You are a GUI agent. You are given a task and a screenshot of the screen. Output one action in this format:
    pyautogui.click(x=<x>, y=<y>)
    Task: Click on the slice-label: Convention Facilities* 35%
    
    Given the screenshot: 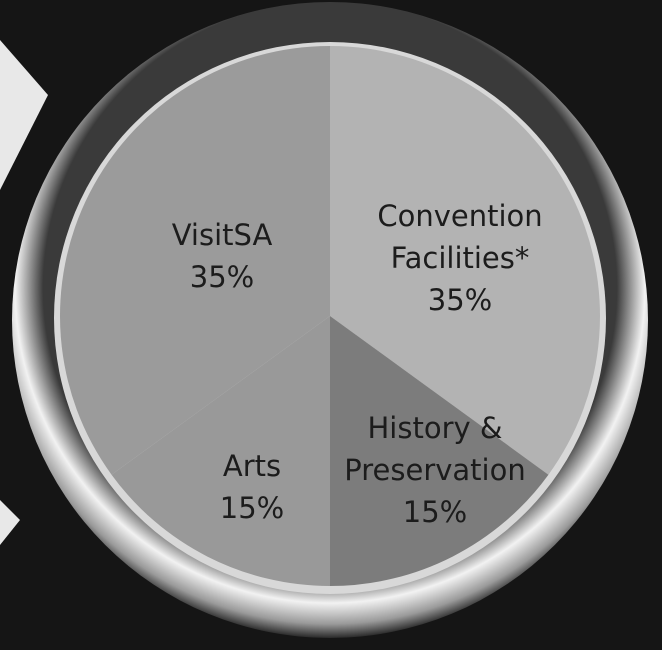 What is the action you would take?
    pyautogui.click(x=460, y=258)
    